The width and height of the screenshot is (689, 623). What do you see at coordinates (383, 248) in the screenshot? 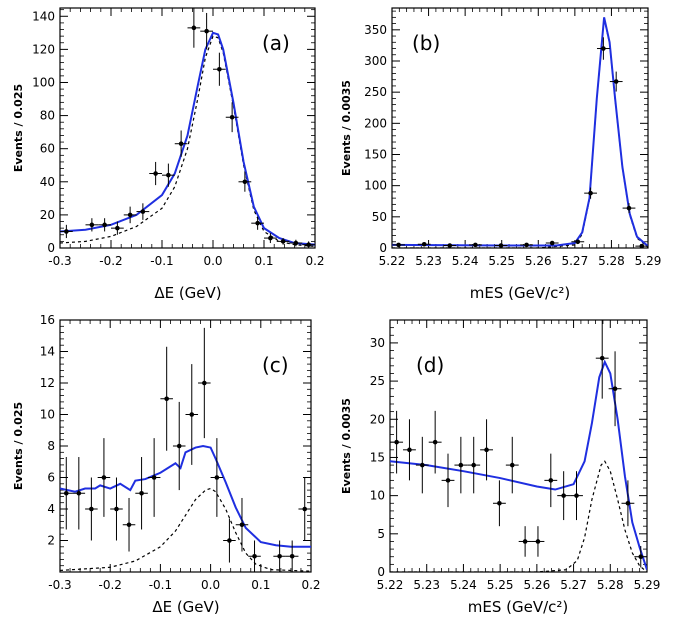
I see `y-tick-label: 0` at bounding box center [383, 248].